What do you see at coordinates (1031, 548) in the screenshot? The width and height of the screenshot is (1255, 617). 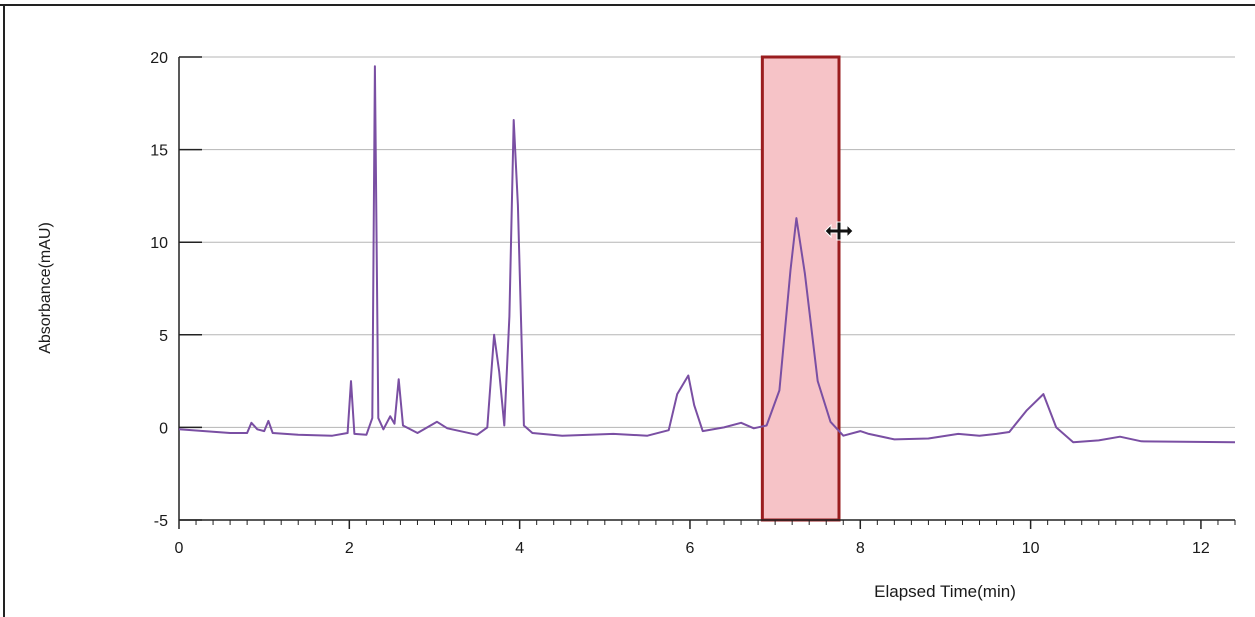 I see `x-tick-label-10: 10` at bounding box center [1031, 548].